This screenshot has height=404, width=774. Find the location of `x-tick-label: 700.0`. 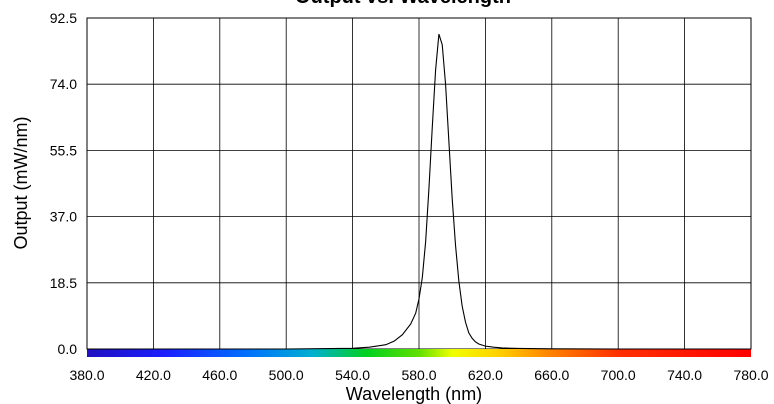

x-tick-label: 700.0 is located at coordinates (618, 375).